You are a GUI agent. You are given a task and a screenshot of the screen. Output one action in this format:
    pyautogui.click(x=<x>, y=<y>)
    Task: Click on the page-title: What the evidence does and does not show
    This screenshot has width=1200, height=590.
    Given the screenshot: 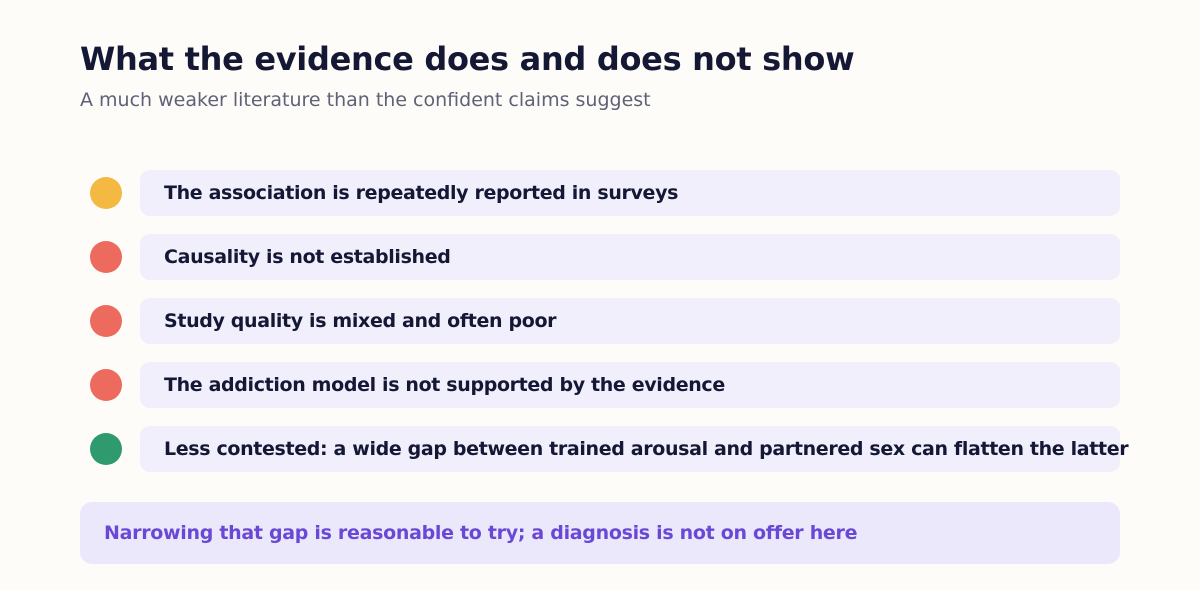 What is the action you would take?
    pyautogui.click(x=467, y=59)
    